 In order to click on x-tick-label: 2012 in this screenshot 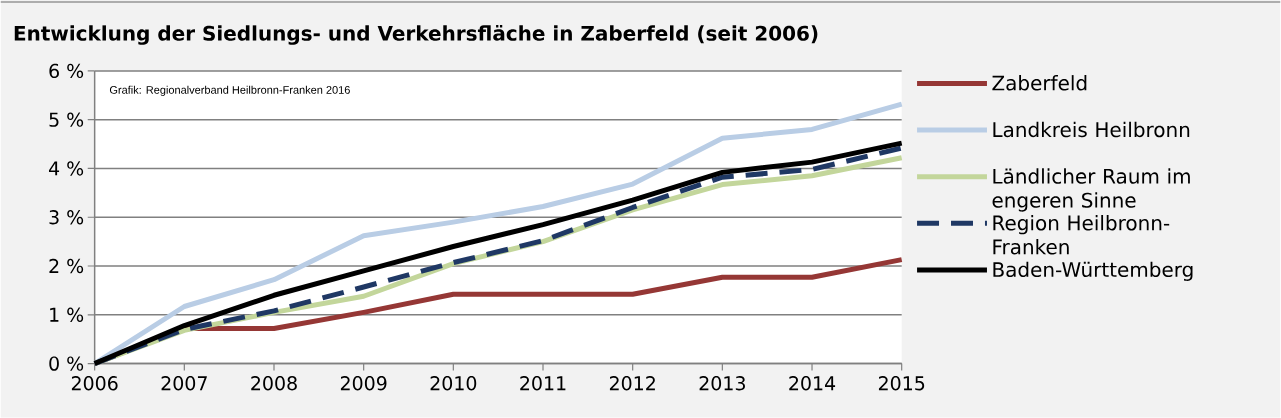, I will do `click(632, 383)`.